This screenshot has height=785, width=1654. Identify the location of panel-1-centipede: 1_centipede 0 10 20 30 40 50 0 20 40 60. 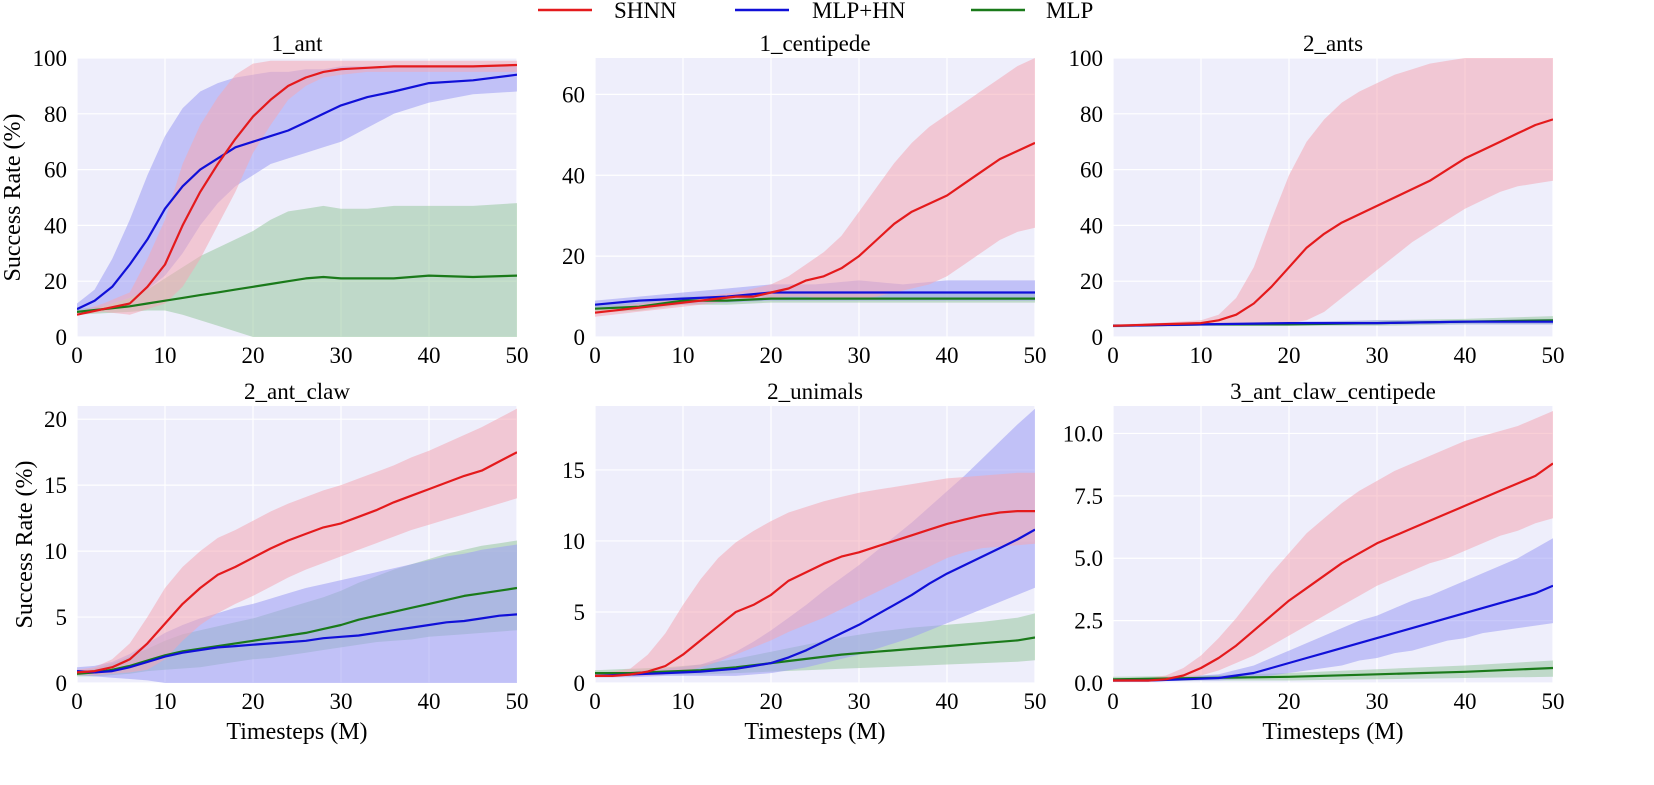
(804, 199).